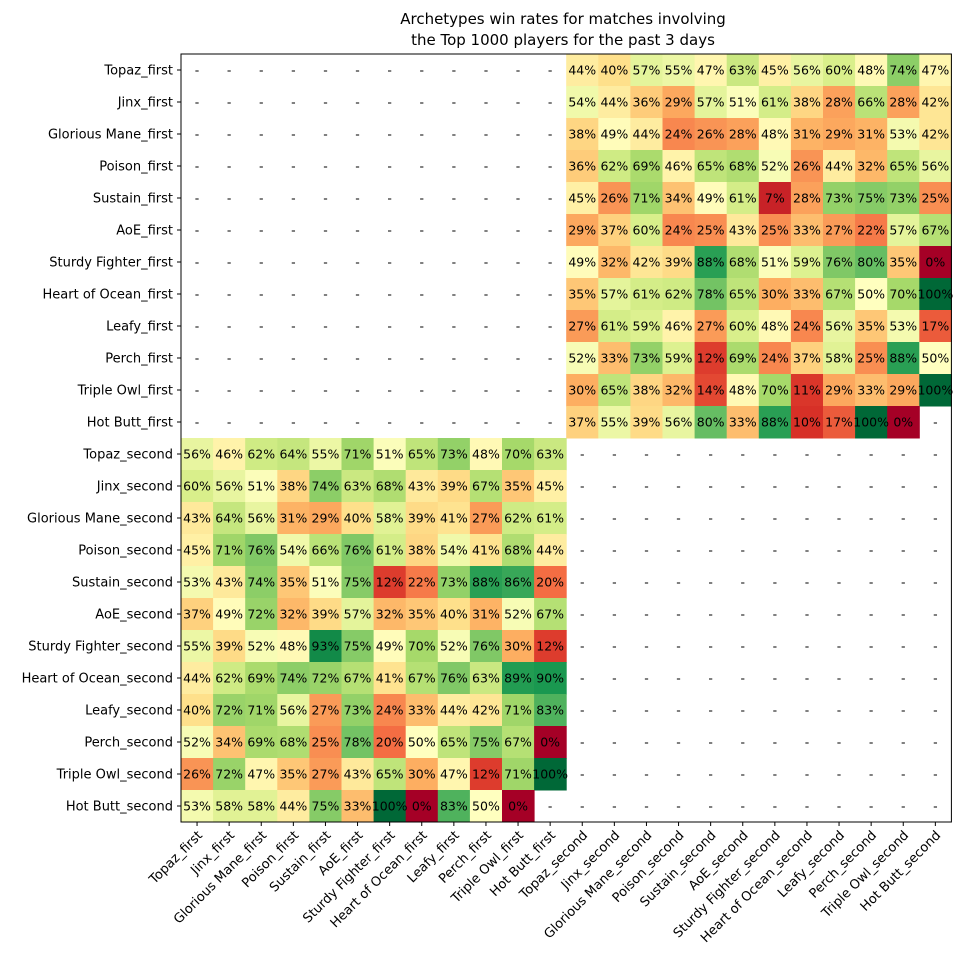 The width and height of the screenshot is (965, 967). I want to click on cell-value-label: 73%, so click(647, 358).